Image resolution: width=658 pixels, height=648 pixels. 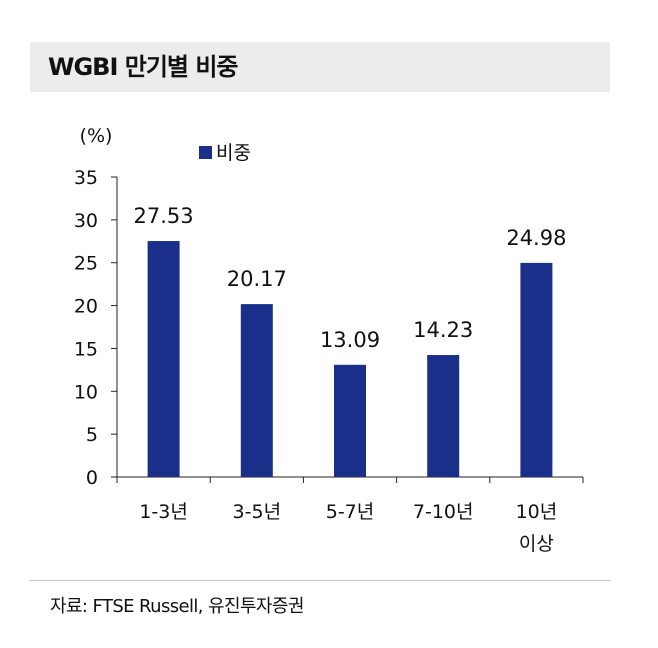 I want to click on title-bar: WGBI 만기별 비중, so click(x=320, y=67).